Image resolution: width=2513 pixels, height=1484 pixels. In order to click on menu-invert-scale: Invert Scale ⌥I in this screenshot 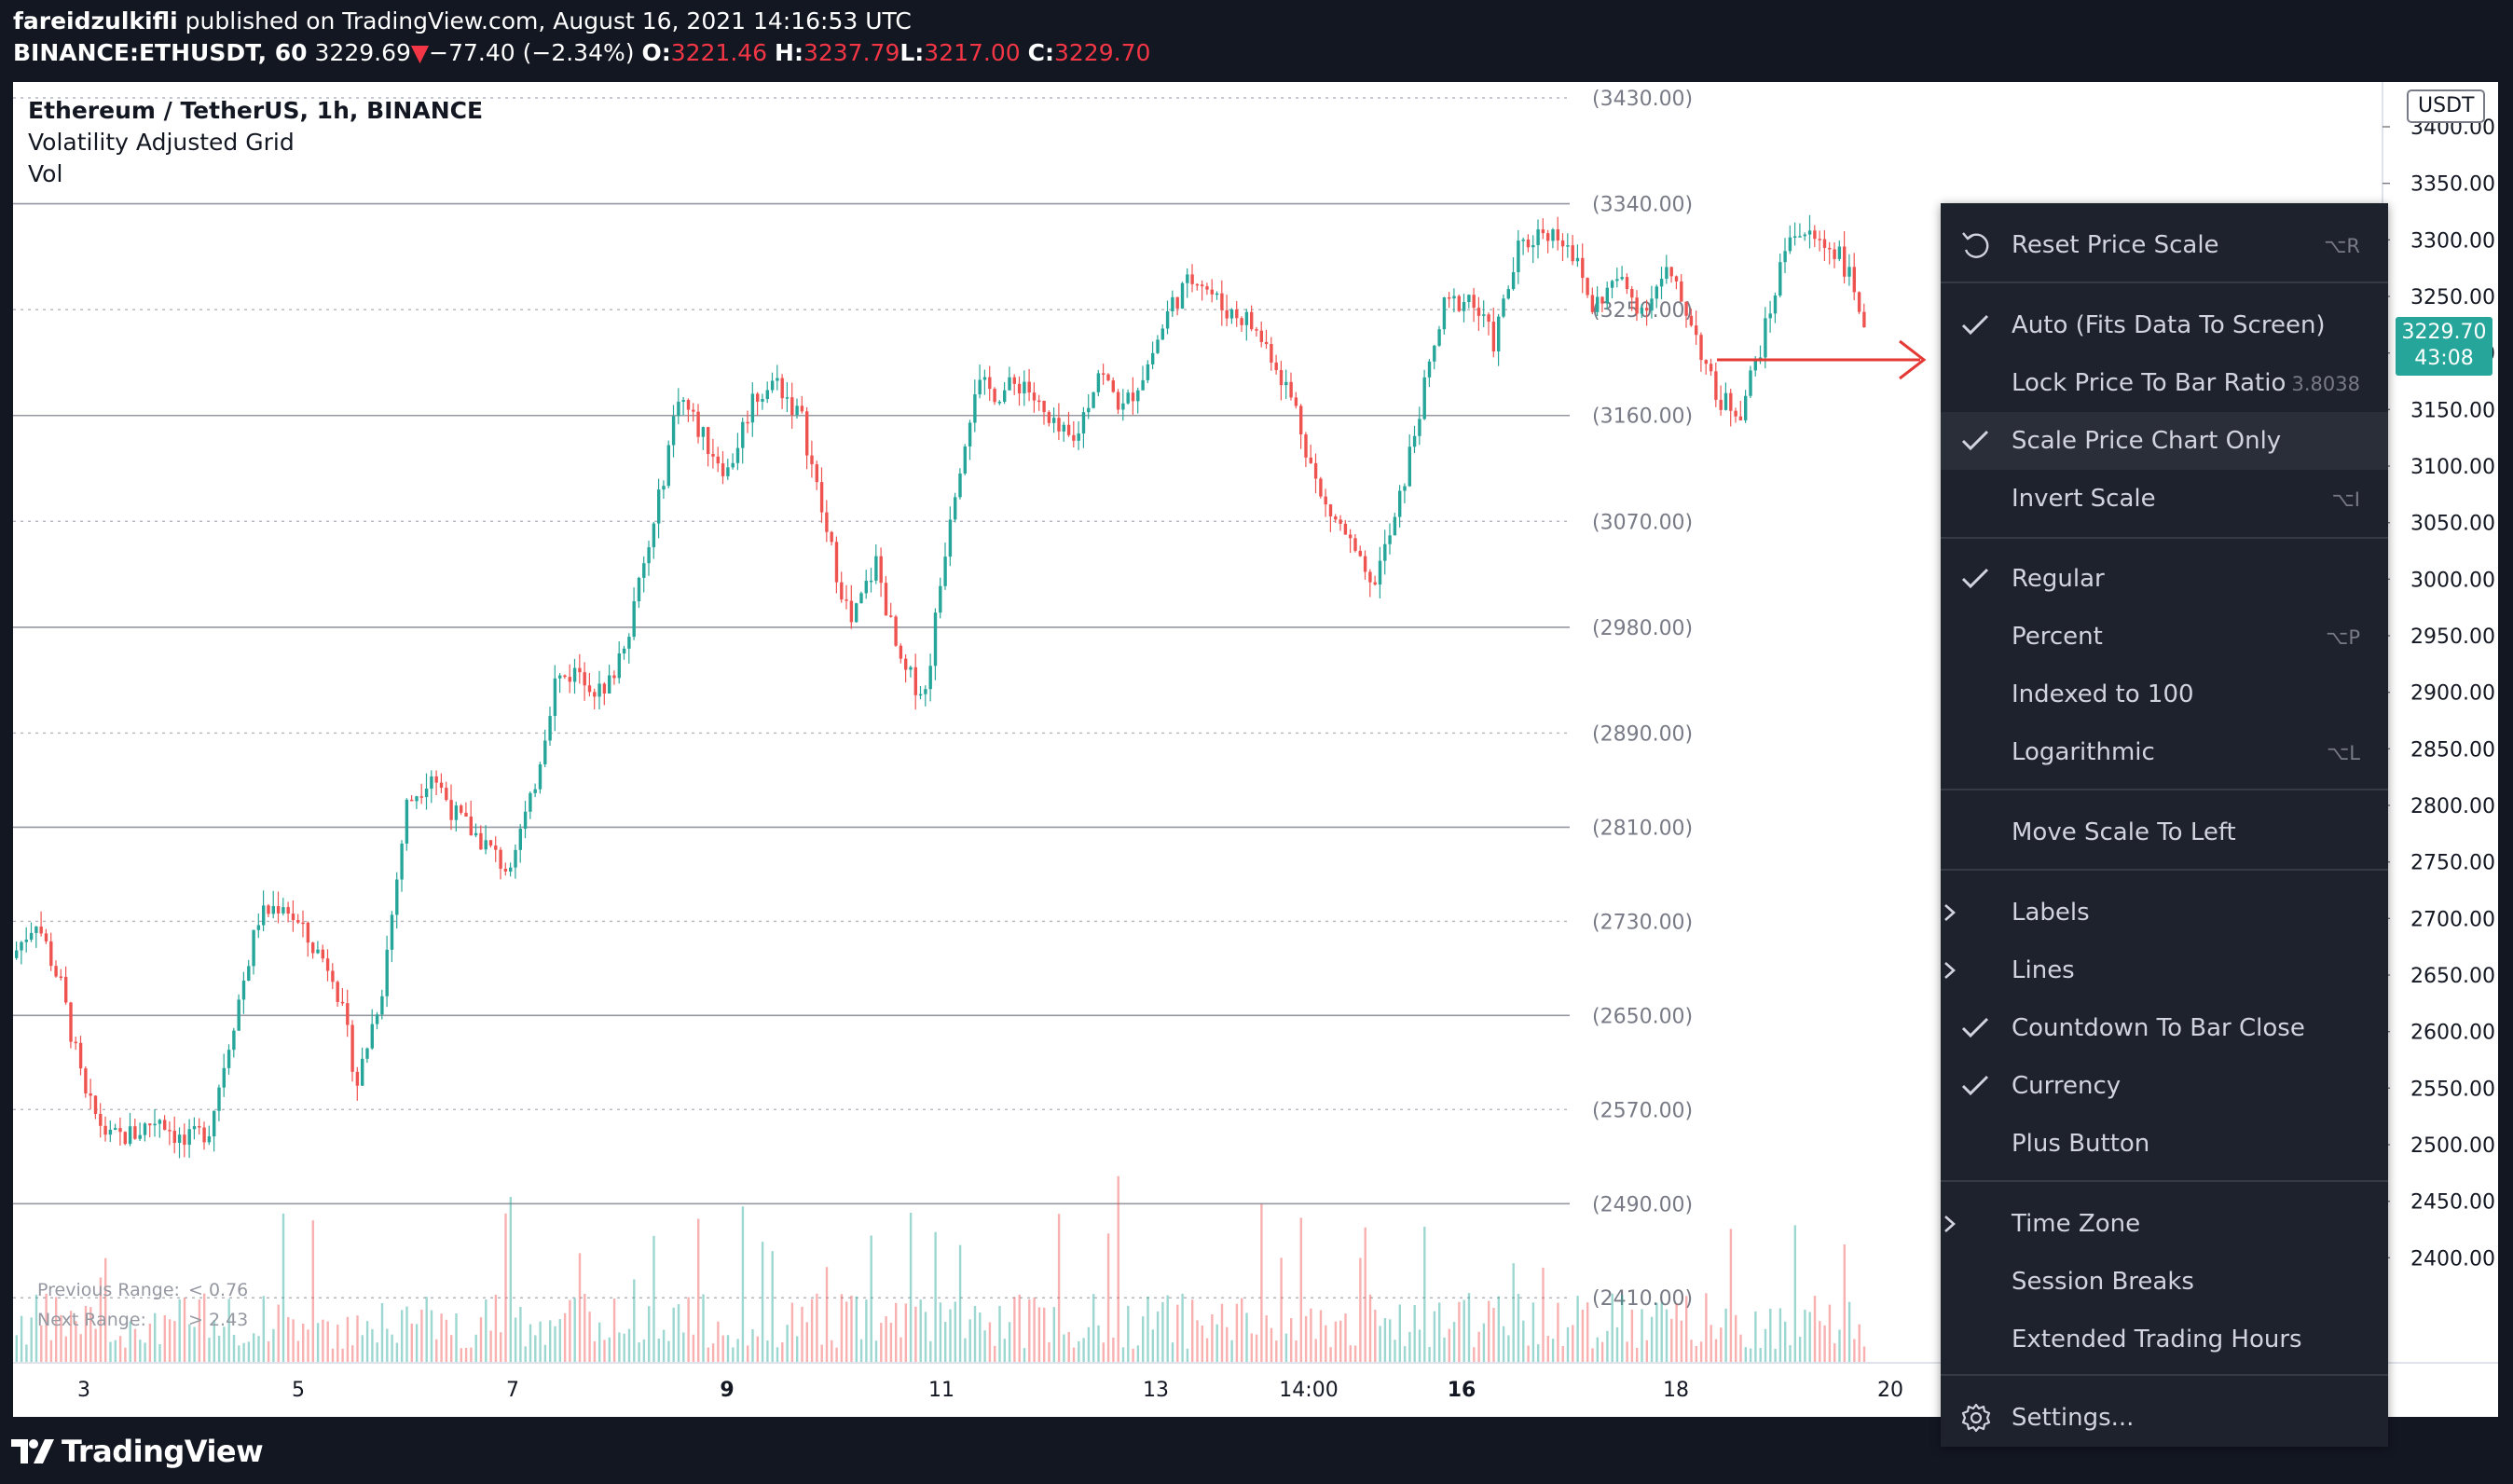, I will do `click(2164, 499)`.